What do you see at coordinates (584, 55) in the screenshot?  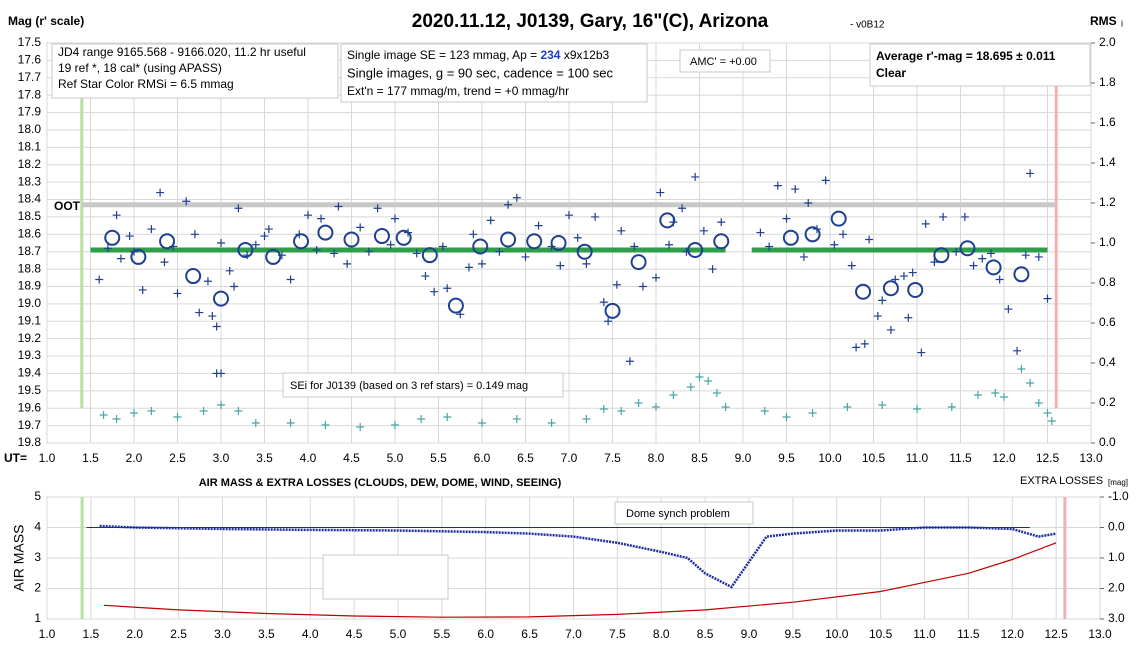 I see `info-text: x9x12b3` at bounding box center [584, 55].